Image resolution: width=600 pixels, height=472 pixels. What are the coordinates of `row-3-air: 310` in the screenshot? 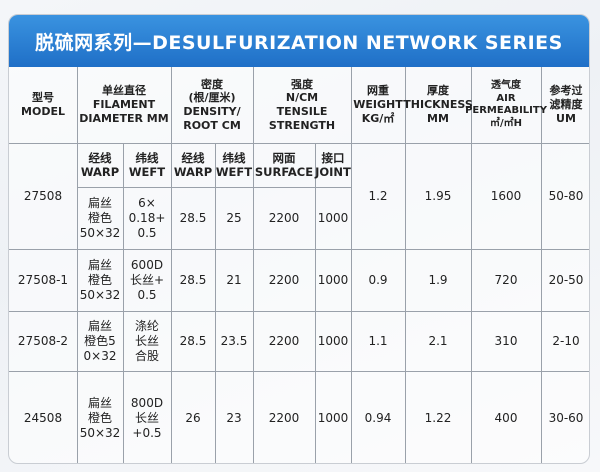 It's located at (506, 340).